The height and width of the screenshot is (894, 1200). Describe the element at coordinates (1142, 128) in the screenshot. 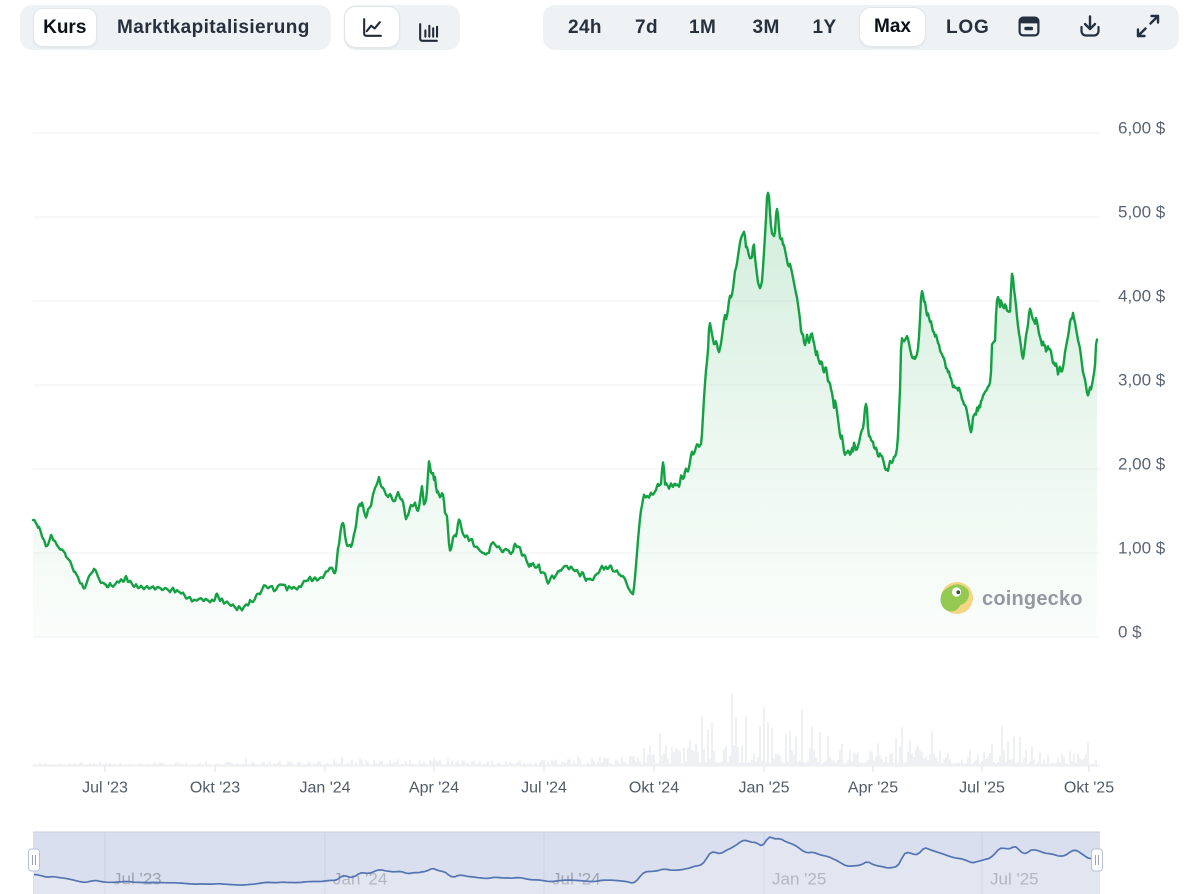

I see `svg-text: 6,00 $` at that location.